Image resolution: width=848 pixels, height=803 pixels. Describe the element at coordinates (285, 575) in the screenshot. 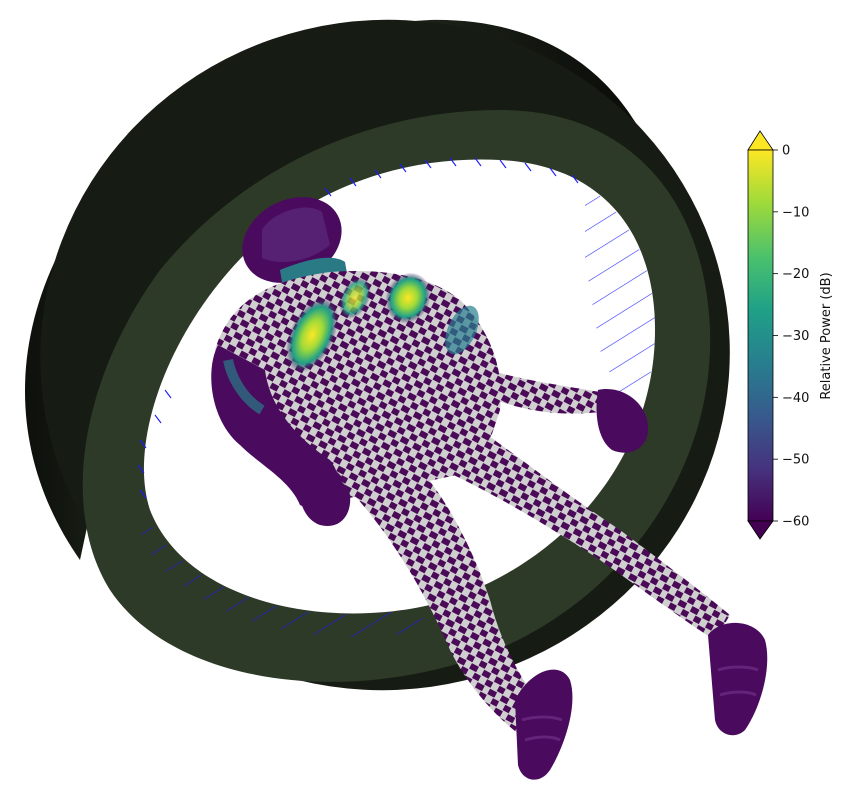

I see `birdcage-coil-bottom` at that location.